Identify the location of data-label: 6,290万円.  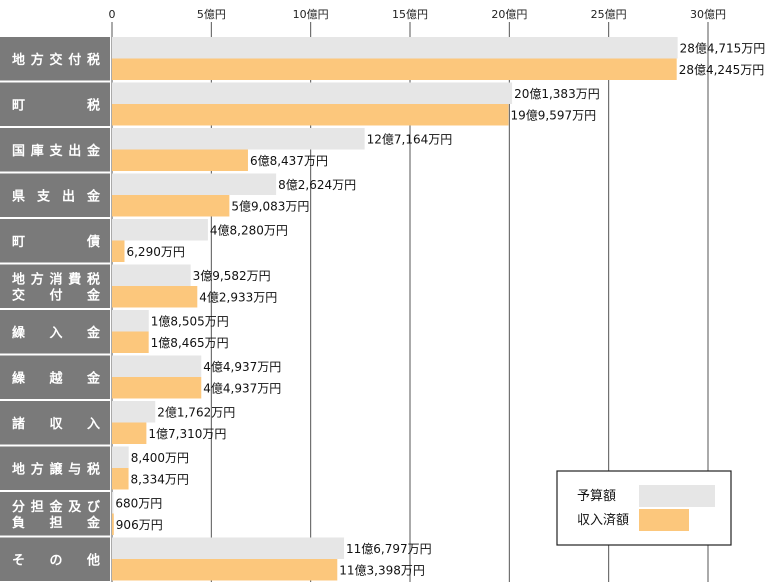
(155, 252).